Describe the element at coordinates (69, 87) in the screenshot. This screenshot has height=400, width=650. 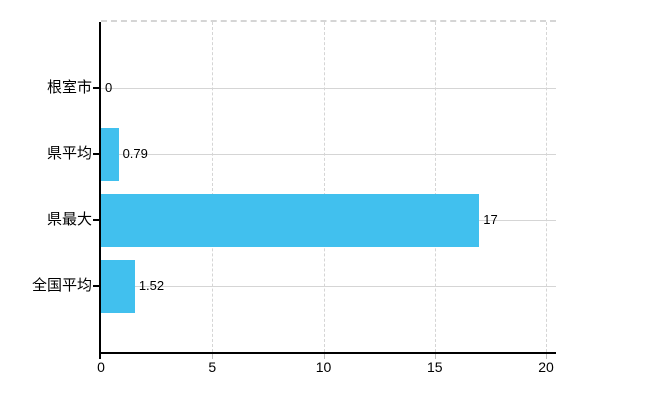
I see `category-label: 根室市` at that location.